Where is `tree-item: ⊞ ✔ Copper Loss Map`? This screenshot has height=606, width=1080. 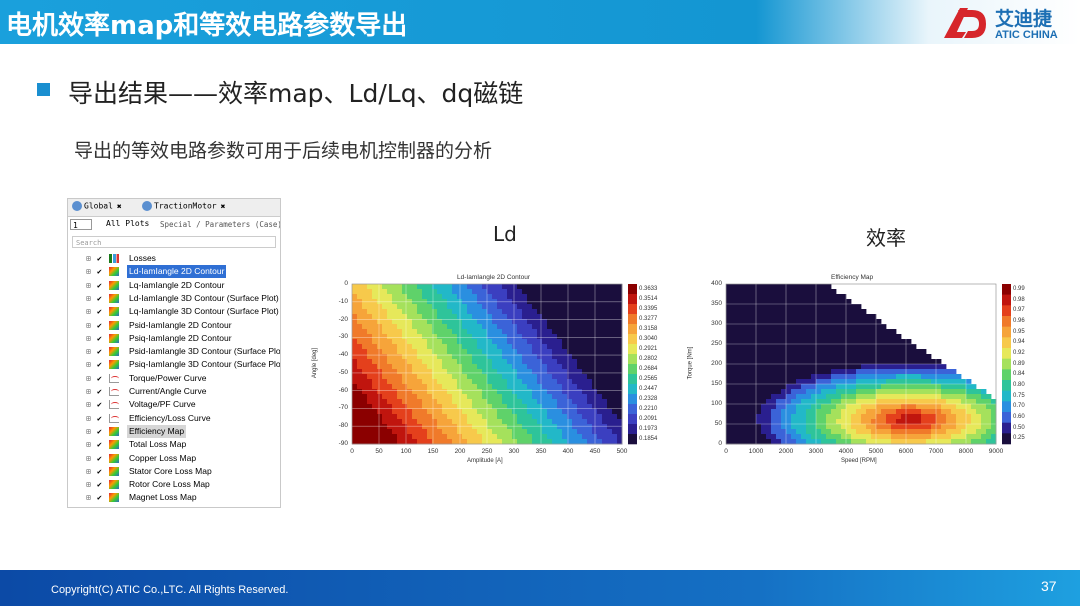 tree-item: ⊞ ✔ Copper Loss Map is located at coordinates (174, 458).